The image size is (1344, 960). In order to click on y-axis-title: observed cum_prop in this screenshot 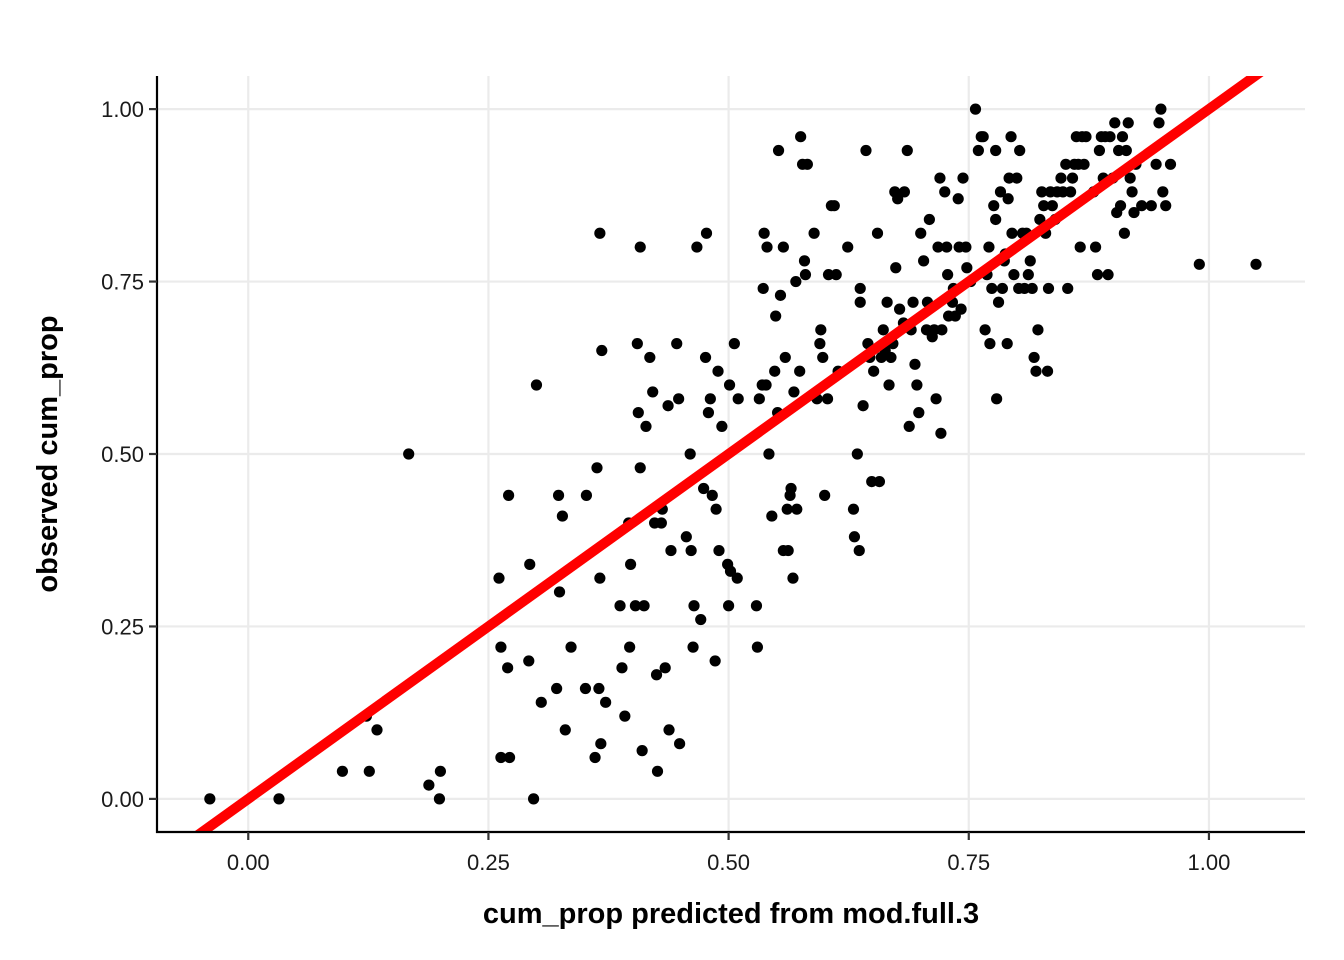, I will do `click(48, 453)`.